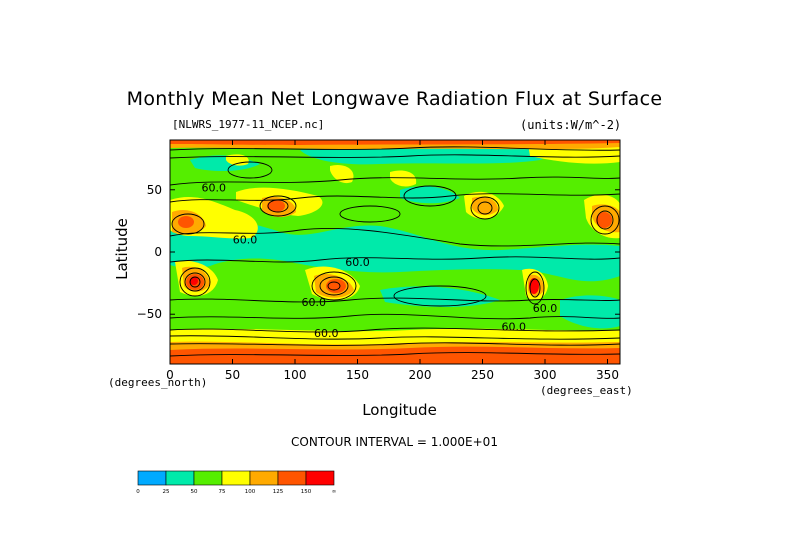 This screenshot has width=789, height=558. What do you see at coordinates (170, 375) in the screenshot?
I see `x-tick-label: 0` at bounding box center [170, 375].